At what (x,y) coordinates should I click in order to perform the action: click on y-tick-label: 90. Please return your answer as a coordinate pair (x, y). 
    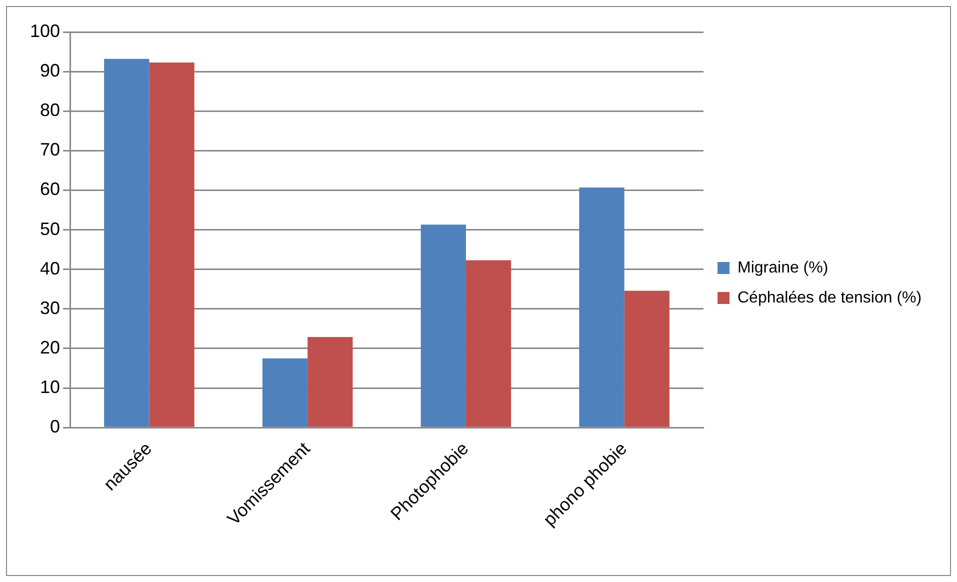
    Looking at the image, I should click on (50, 70).